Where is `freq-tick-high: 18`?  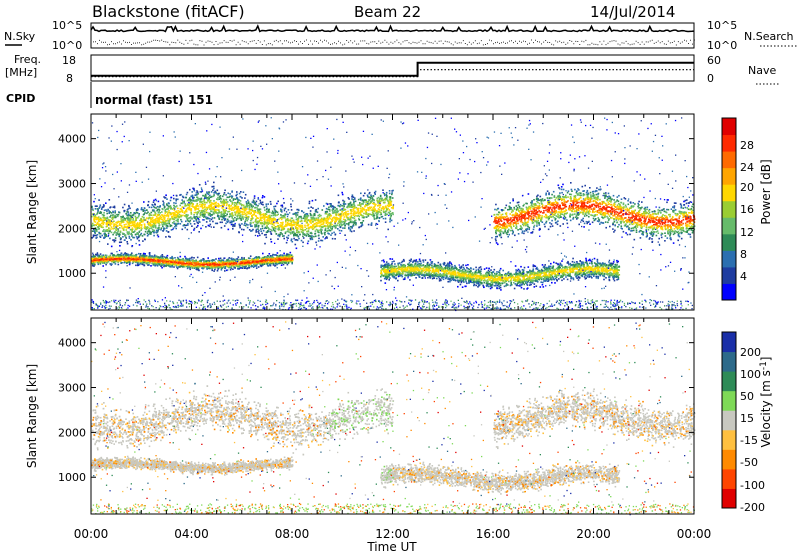
freq-tick-high: 18 is located at coordinates (69, 60).